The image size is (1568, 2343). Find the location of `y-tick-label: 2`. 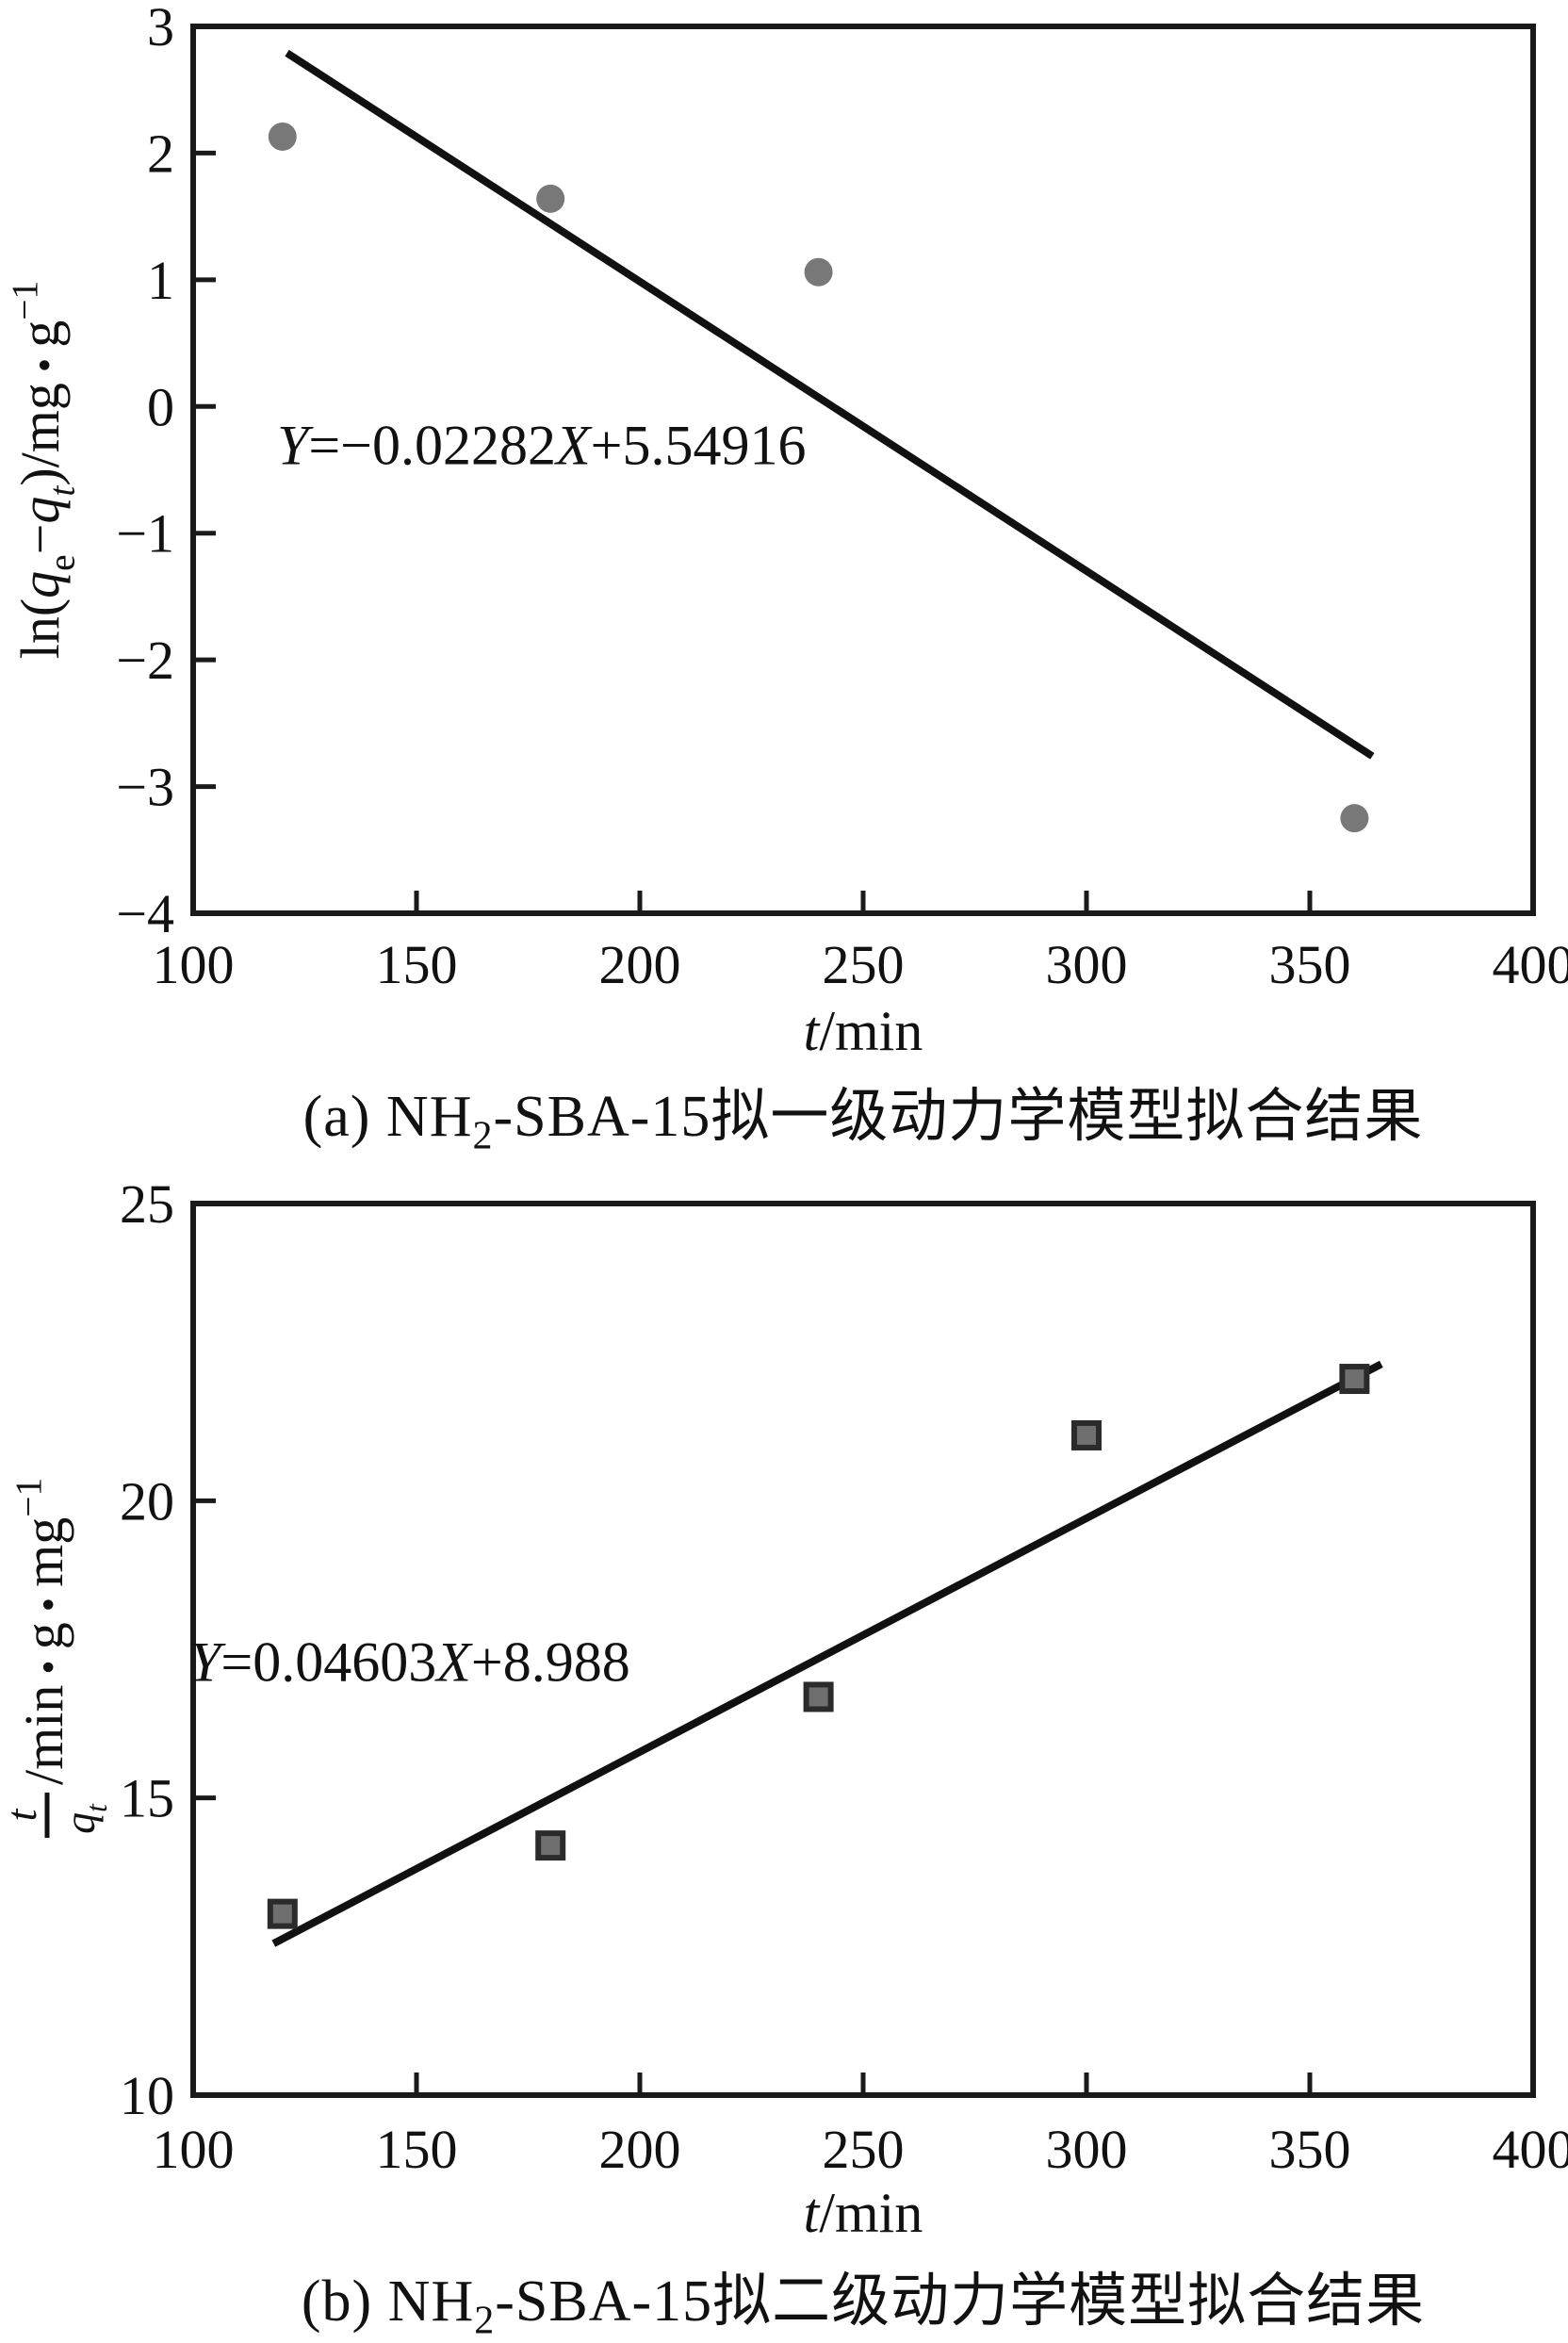

y-tick-label: 2 is located at coordinates (160, 153).